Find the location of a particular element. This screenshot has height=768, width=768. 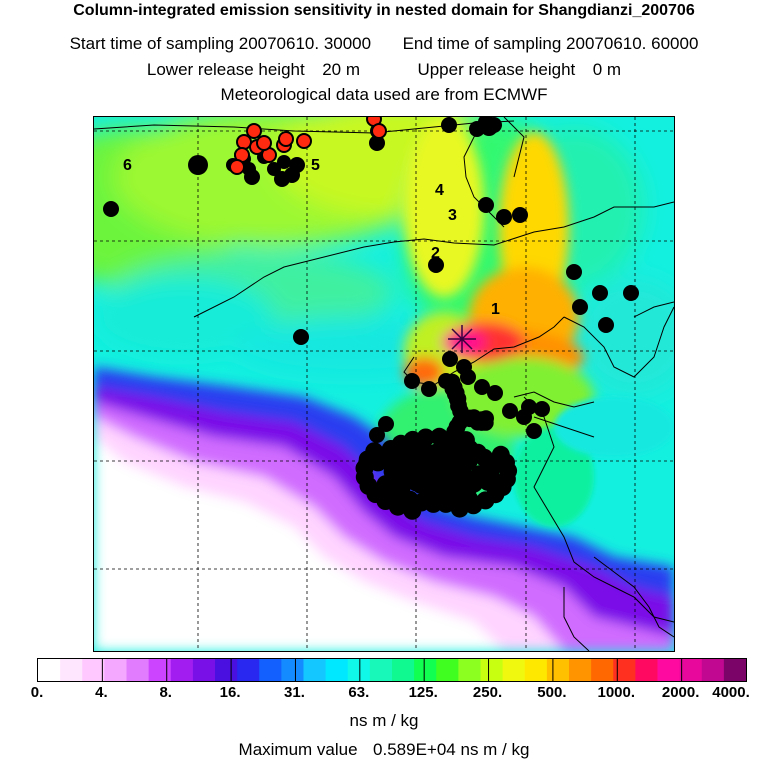

legend-tick-label: 4. is located at coordinates (101, 692).